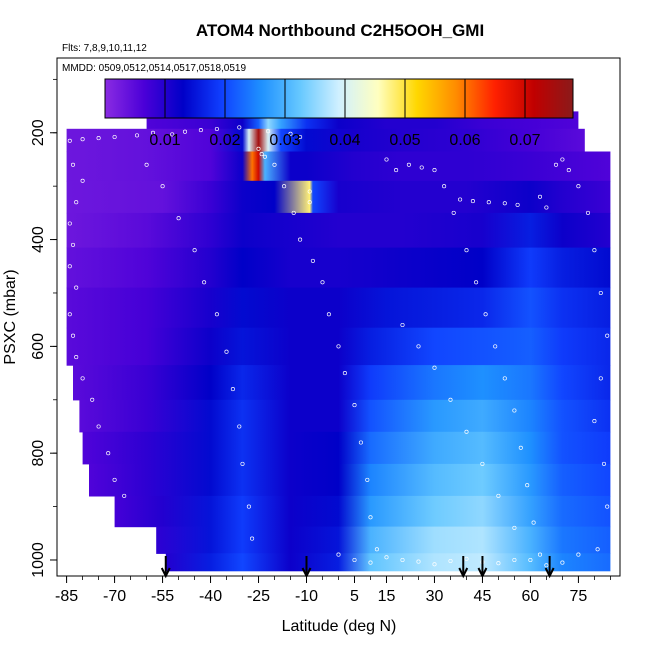 The height and width of the screenshot is (650, 650). What do you see at coordinates (435, 596) in the screenshot?
I see `x-tick-label: 30` at bounding box center [435, 596].